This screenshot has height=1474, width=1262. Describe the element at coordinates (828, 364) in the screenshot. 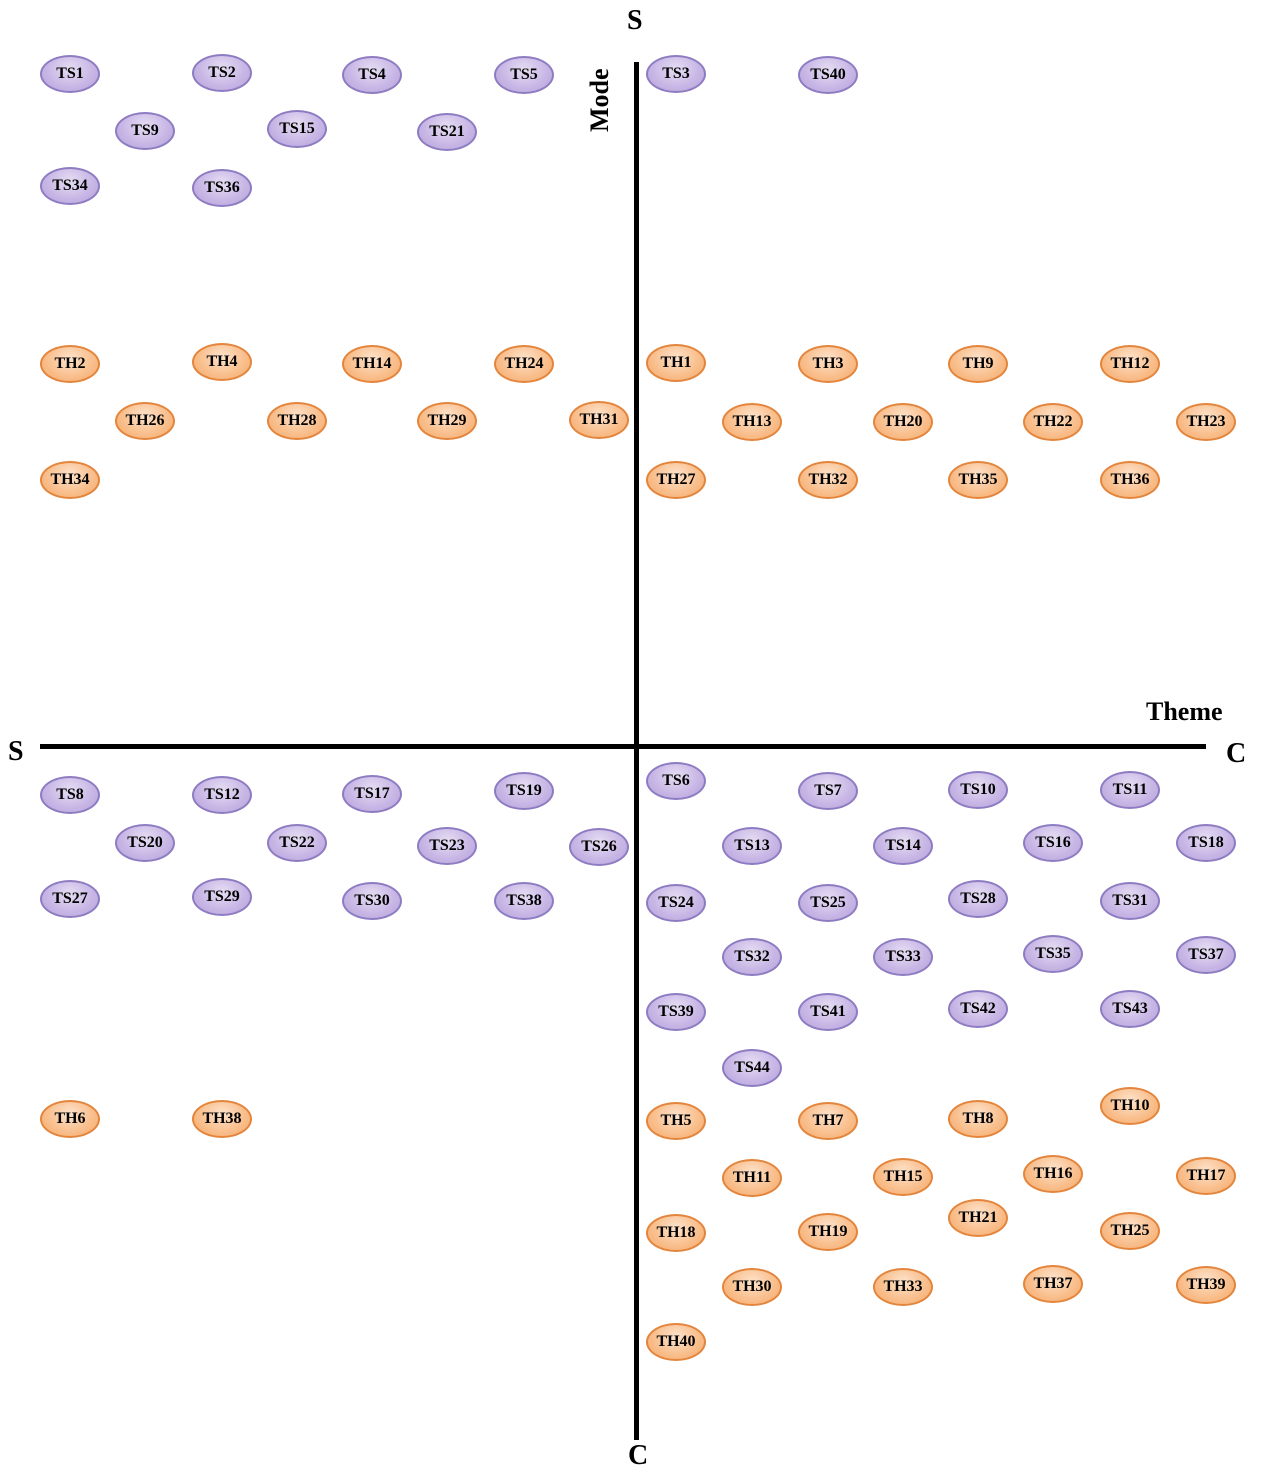

I see `node-th3: TH3` at that location.